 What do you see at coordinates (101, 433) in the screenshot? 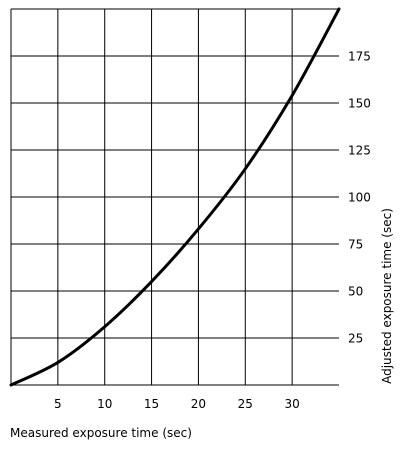
I see `x-axis-label: Measured exposure time (sec)` at bounding box center [101, 433].